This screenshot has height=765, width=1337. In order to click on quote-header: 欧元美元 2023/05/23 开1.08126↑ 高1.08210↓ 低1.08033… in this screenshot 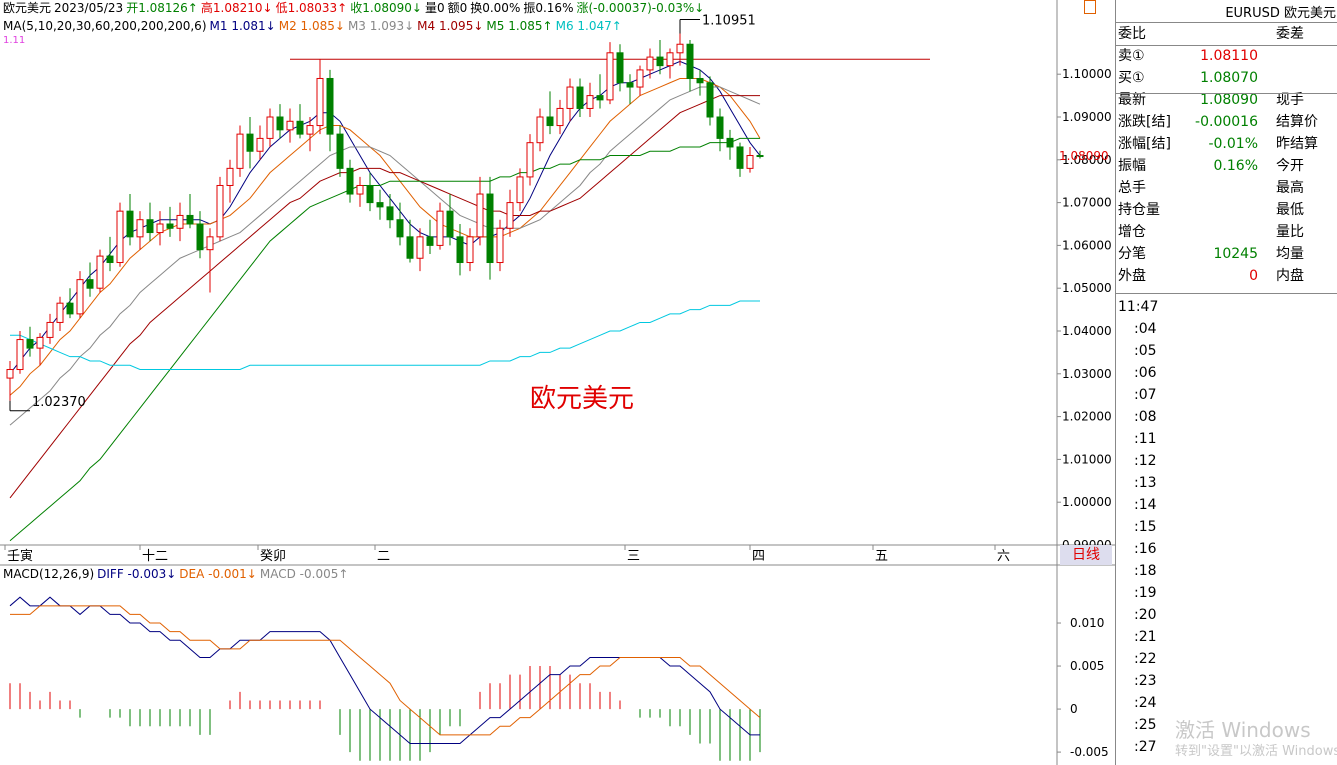, I will do `click(355, 8)`.